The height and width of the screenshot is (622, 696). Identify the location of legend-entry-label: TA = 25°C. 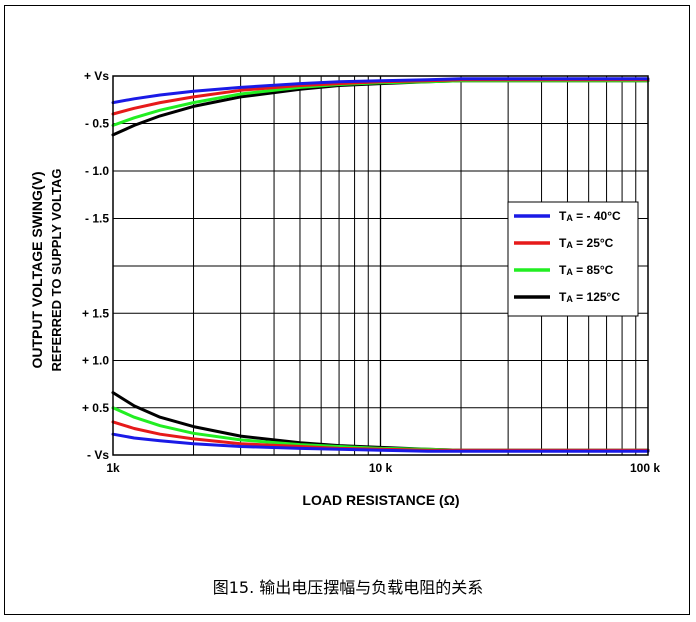
(586, 243).